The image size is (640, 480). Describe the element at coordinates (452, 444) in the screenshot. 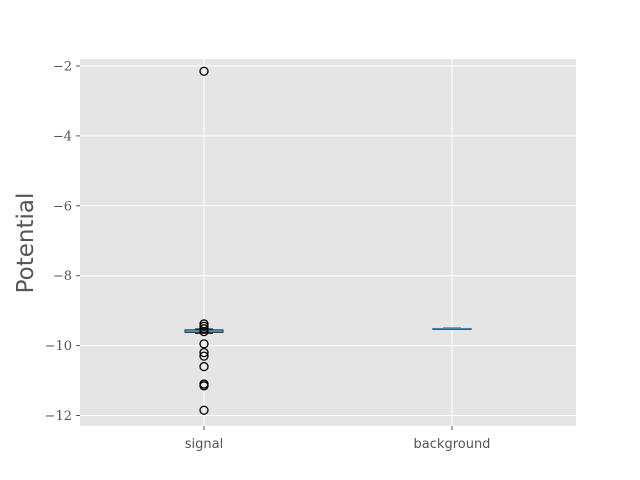

I see `x-tick-label: background` at that location.